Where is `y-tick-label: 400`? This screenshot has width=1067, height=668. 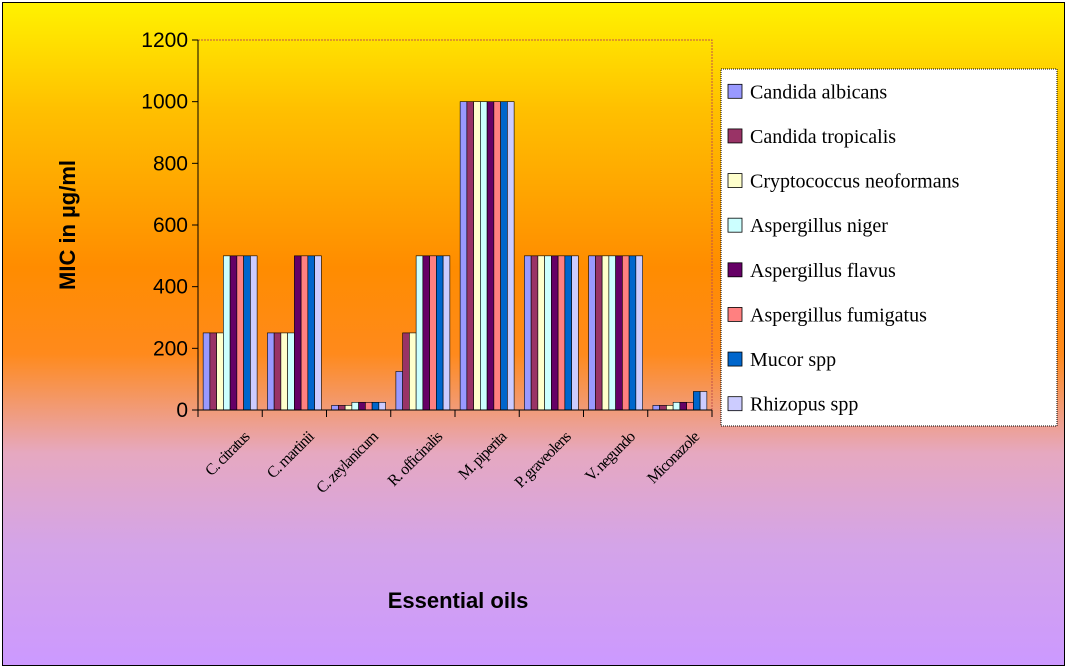
y-tick-label: 400 is located at coordinates (170, 287).